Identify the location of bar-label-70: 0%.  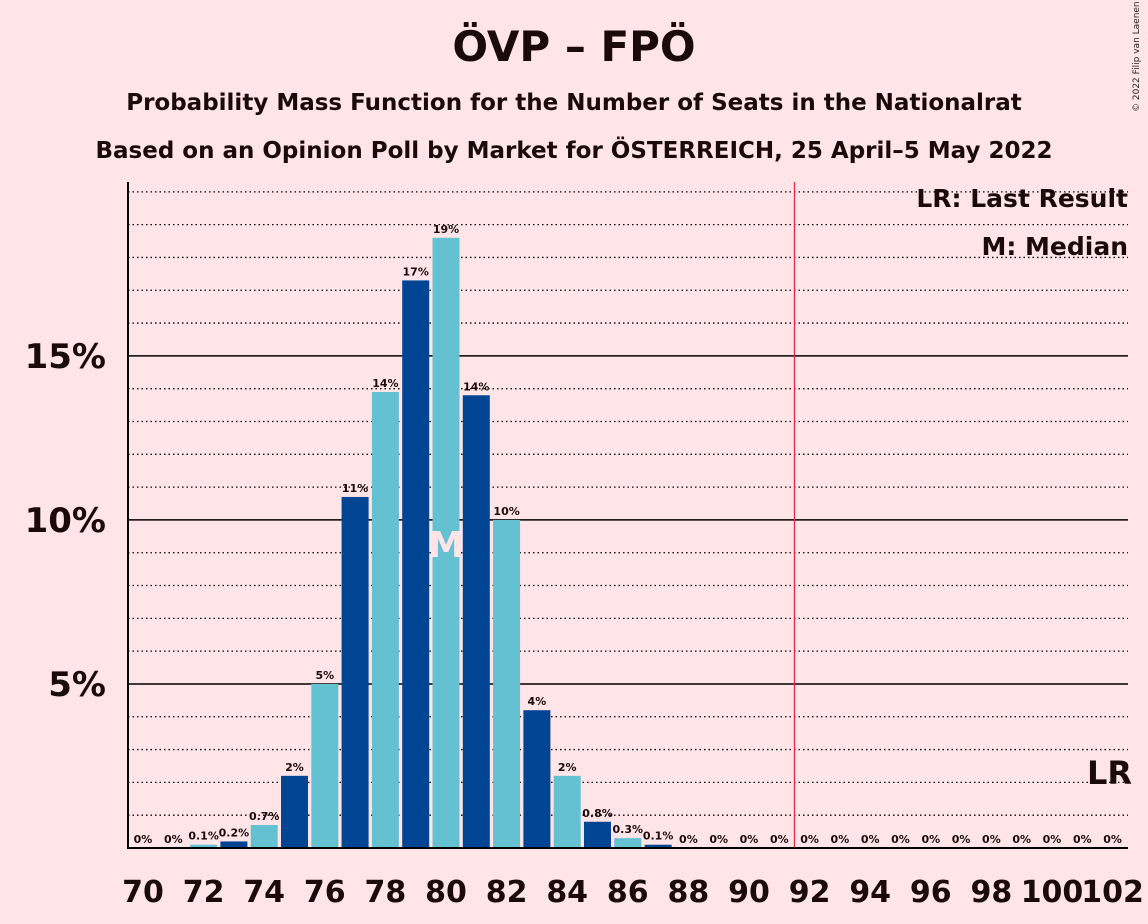
(143, 839).